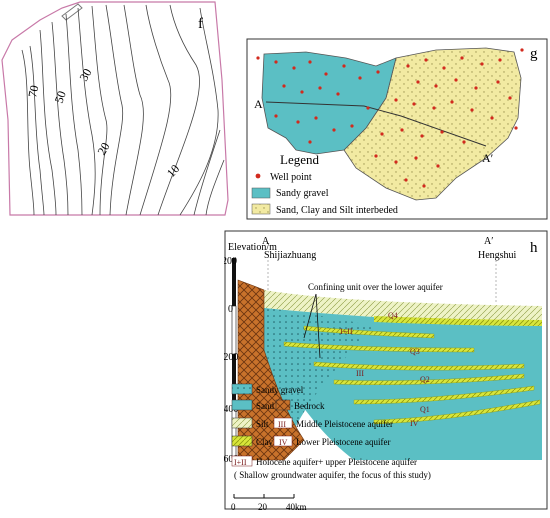  What do you see at coordinates (258, 176) in the screenshot?
I see `well-point-icon` at bounding box center [258, 176].